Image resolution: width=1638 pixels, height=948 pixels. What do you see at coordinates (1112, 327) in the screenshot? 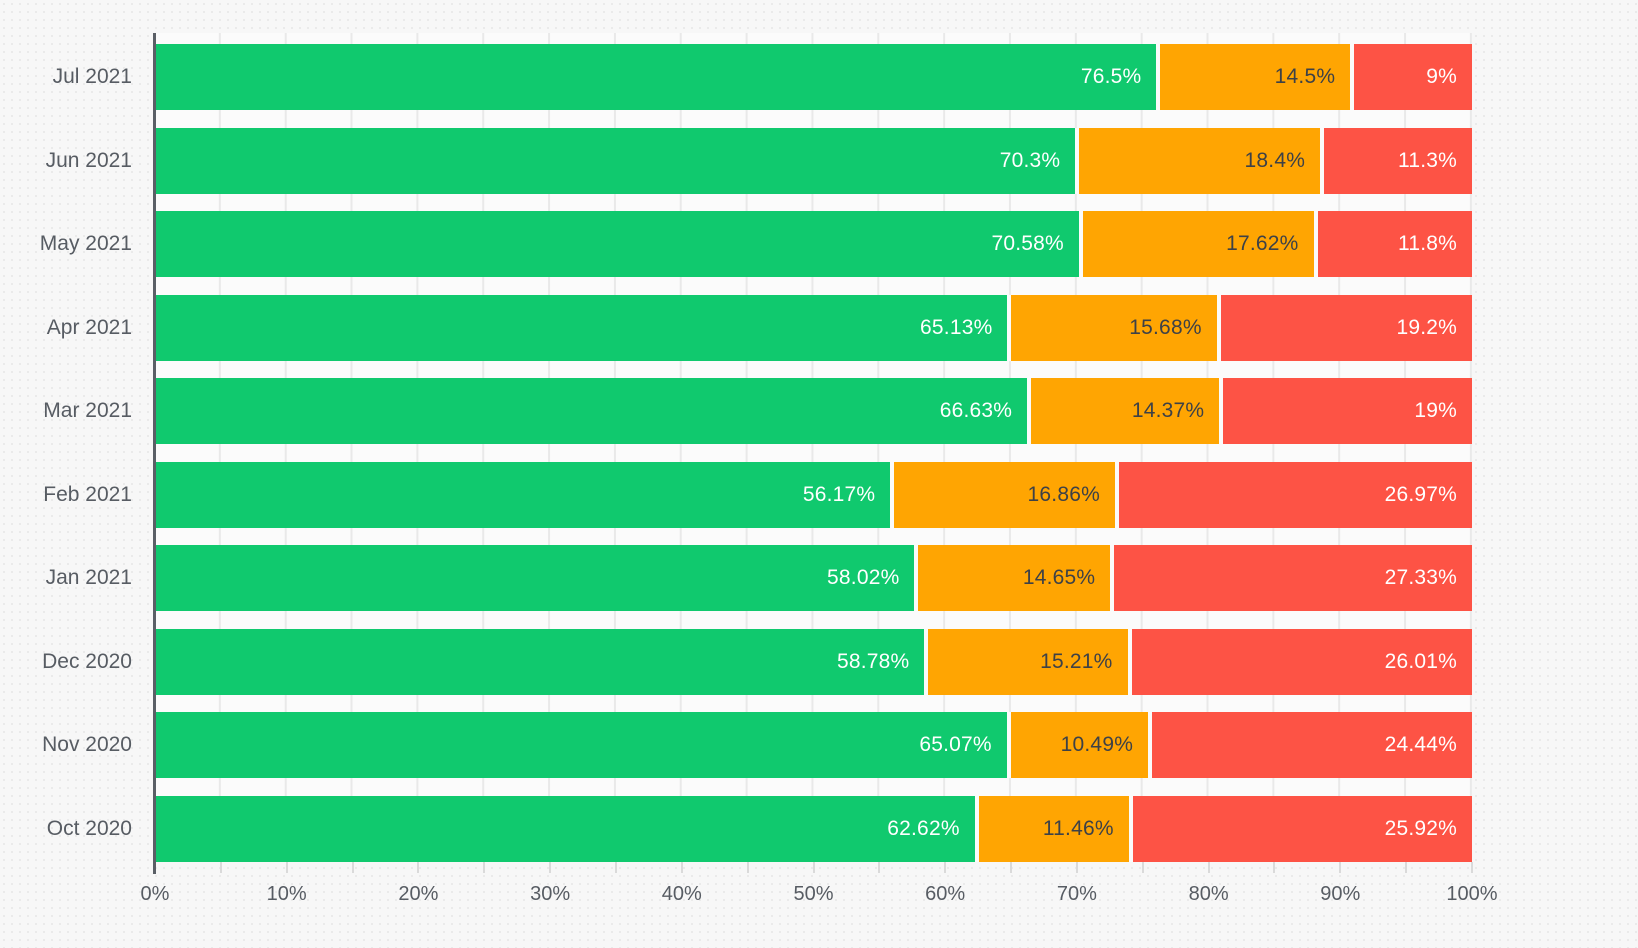
I see `bar-segment: 15.68%` at bounding box center [1112, 327].